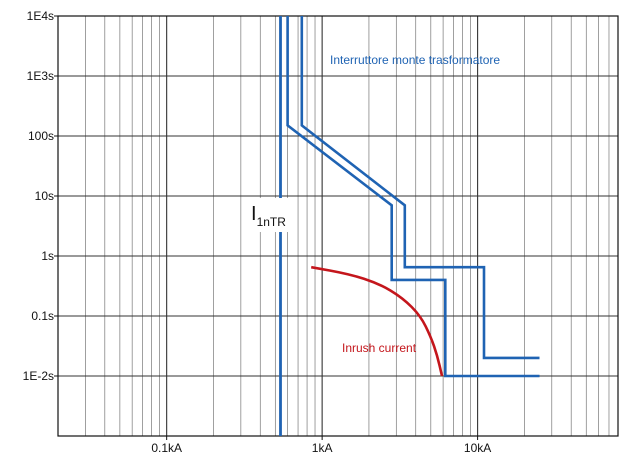 The image size is (624, 454). What do you see at coordinates (40, 16) in the screenshot?
I see `y-tick-label: 1E4s` at bounding box center [40, 16].